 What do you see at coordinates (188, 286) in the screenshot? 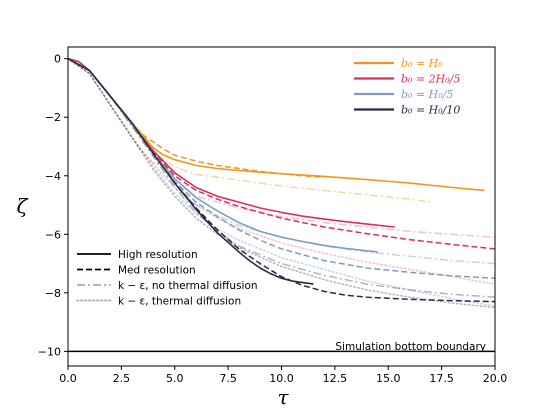
I see `legend-style-label: k − ε, no thermal diffusion` at bounding box center [188, 286].